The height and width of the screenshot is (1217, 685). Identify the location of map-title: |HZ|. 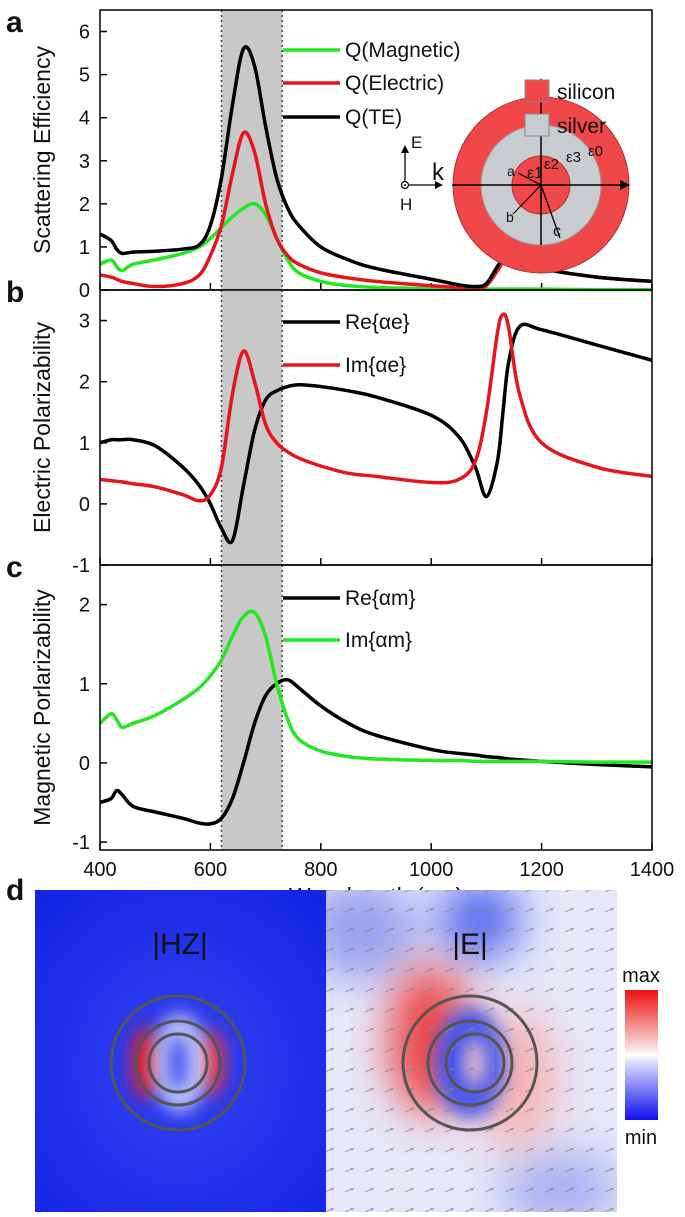
(180, 944).